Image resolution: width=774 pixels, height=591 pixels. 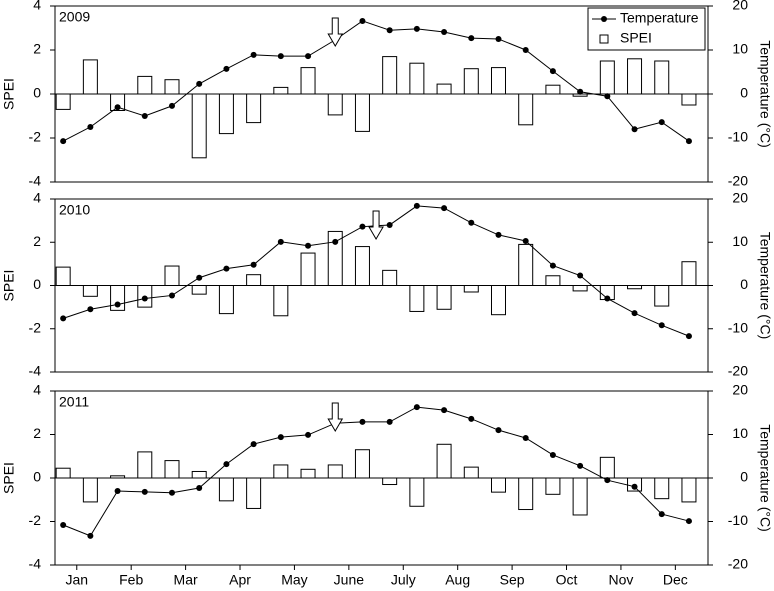 I want to click on y-tick-label: 0, so click(x=37, y=284).